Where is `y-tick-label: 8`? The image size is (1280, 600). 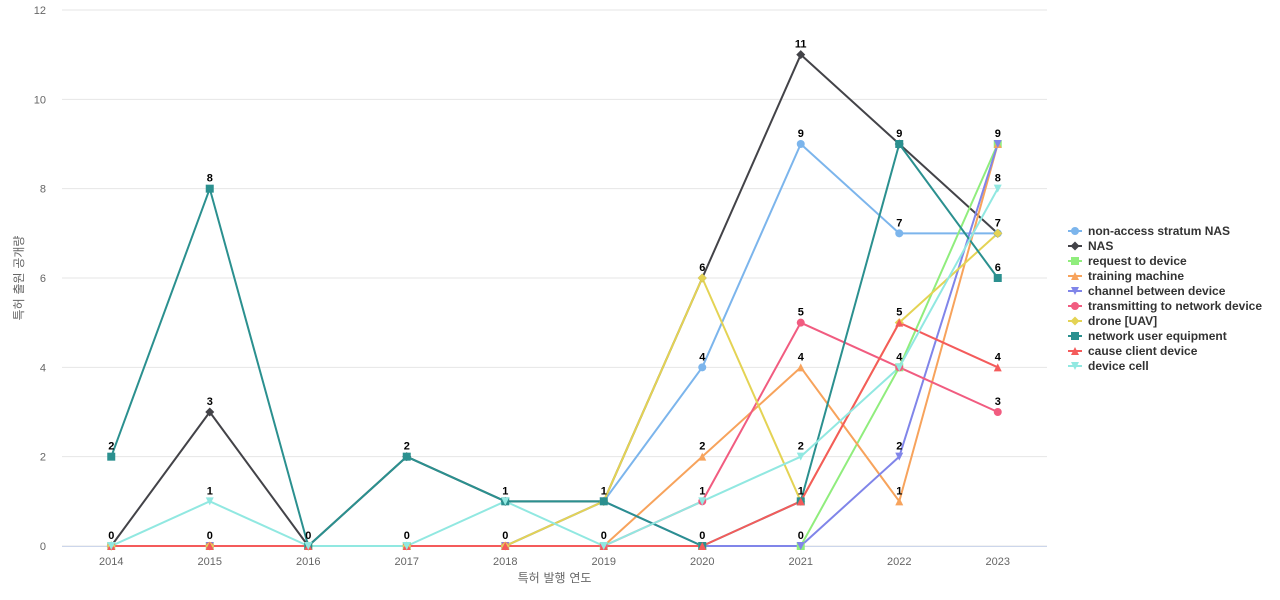 y-tick-label: 8 is located at coordinates (43, 190).